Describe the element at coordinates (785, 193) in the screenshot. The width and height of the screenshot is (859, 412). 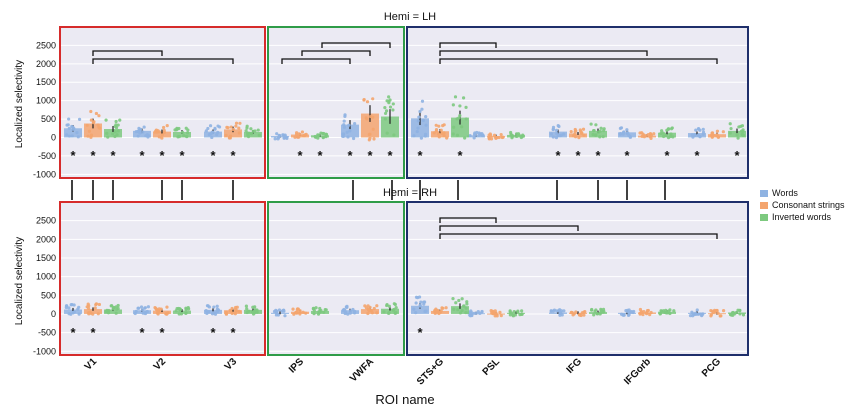
I see `legend-label: Words` at that location.